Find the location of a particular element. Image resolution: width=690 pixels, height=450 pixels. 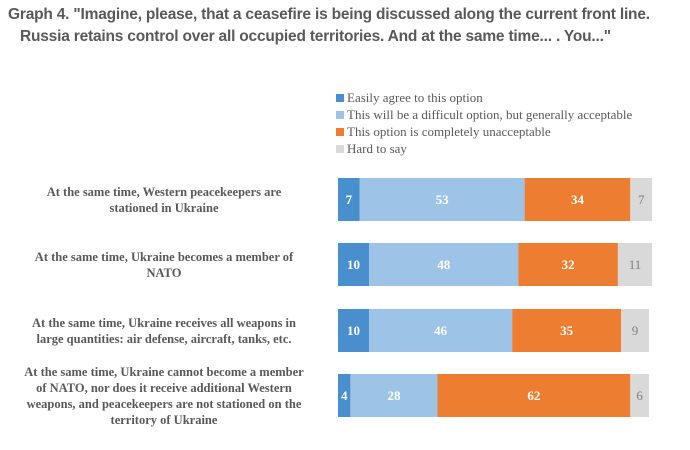

category-label-line: NATO is located at coordinates (164, 272).